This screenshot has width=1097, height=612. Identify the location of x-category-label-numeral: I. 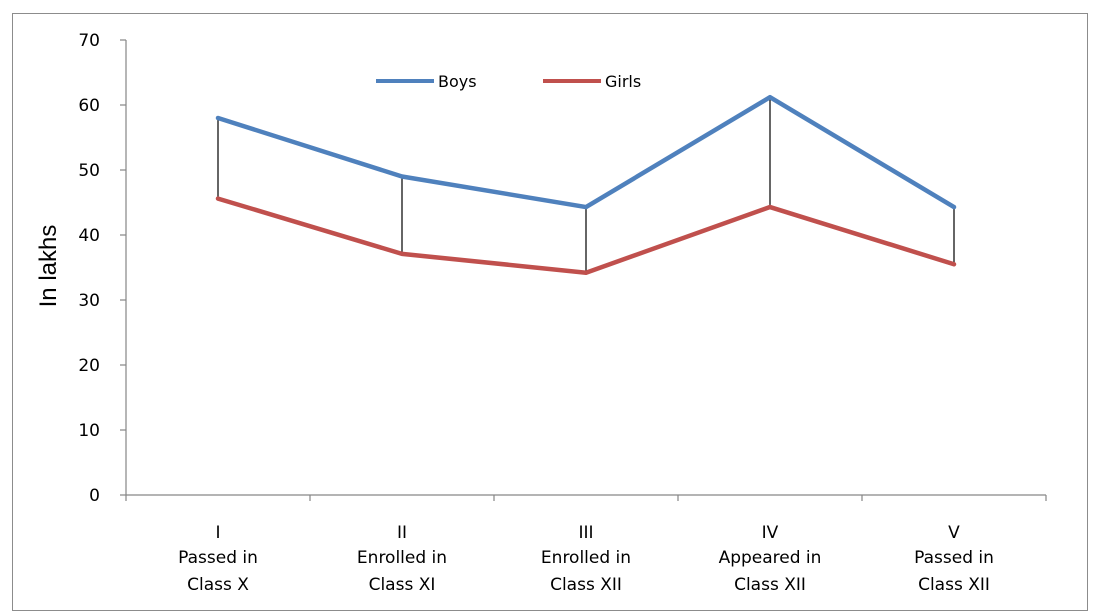
(217, 533).